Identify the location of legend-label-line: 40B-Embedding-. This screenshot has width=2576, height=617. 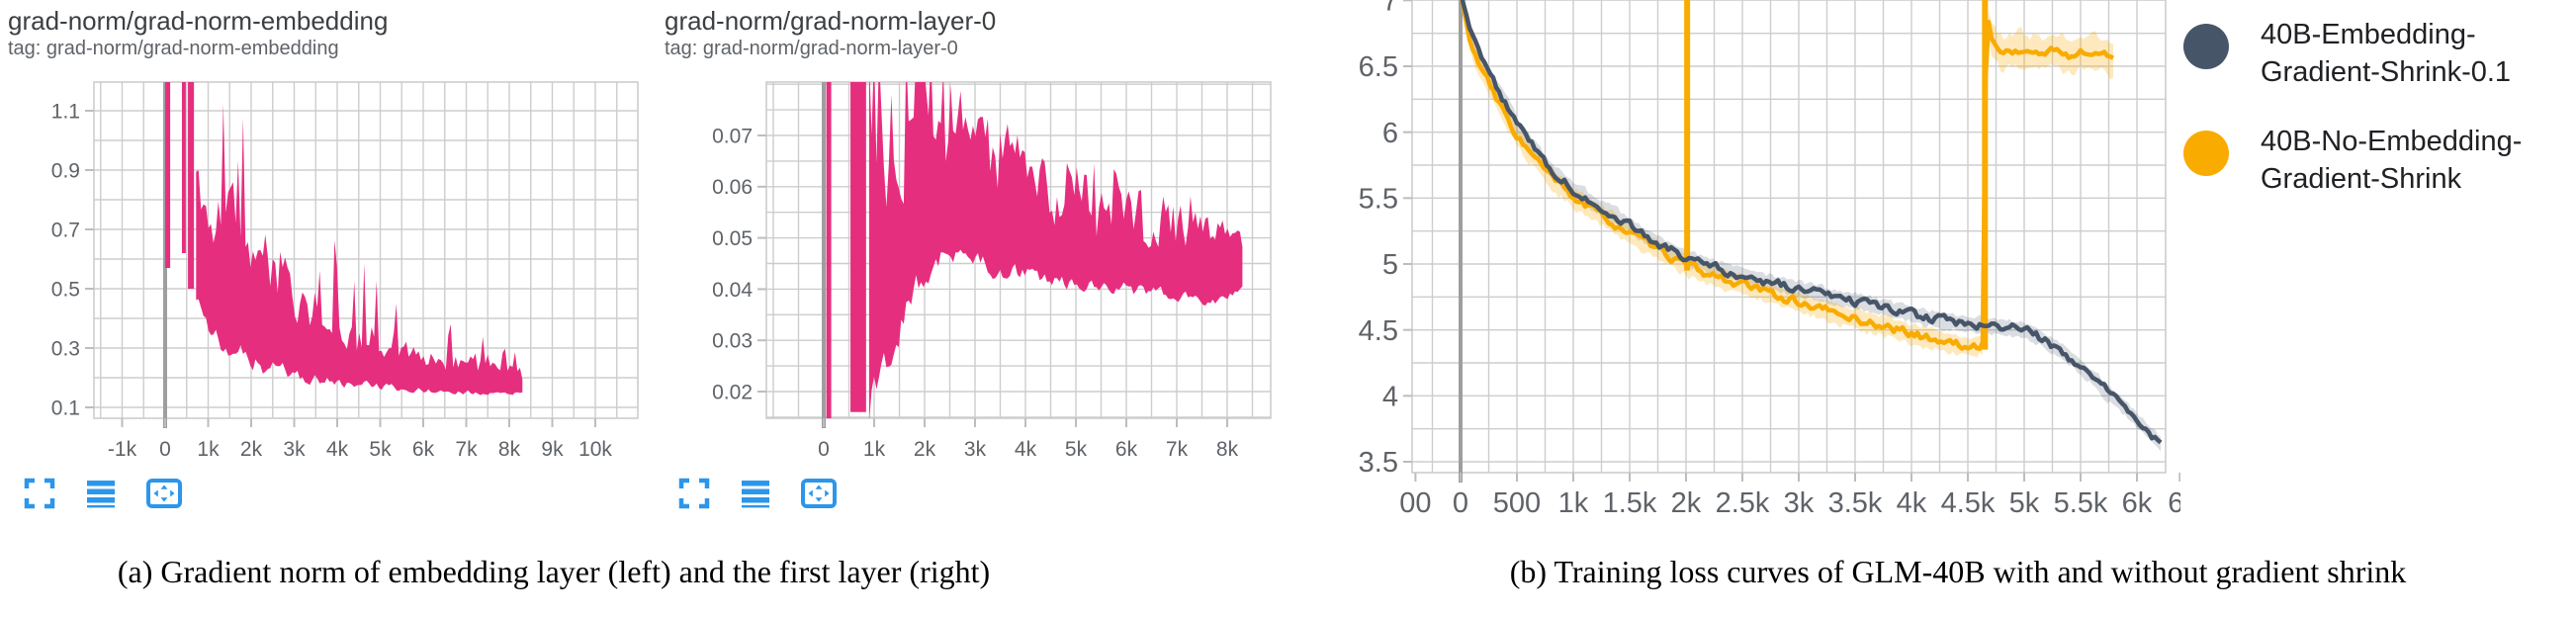
(2368, 34).